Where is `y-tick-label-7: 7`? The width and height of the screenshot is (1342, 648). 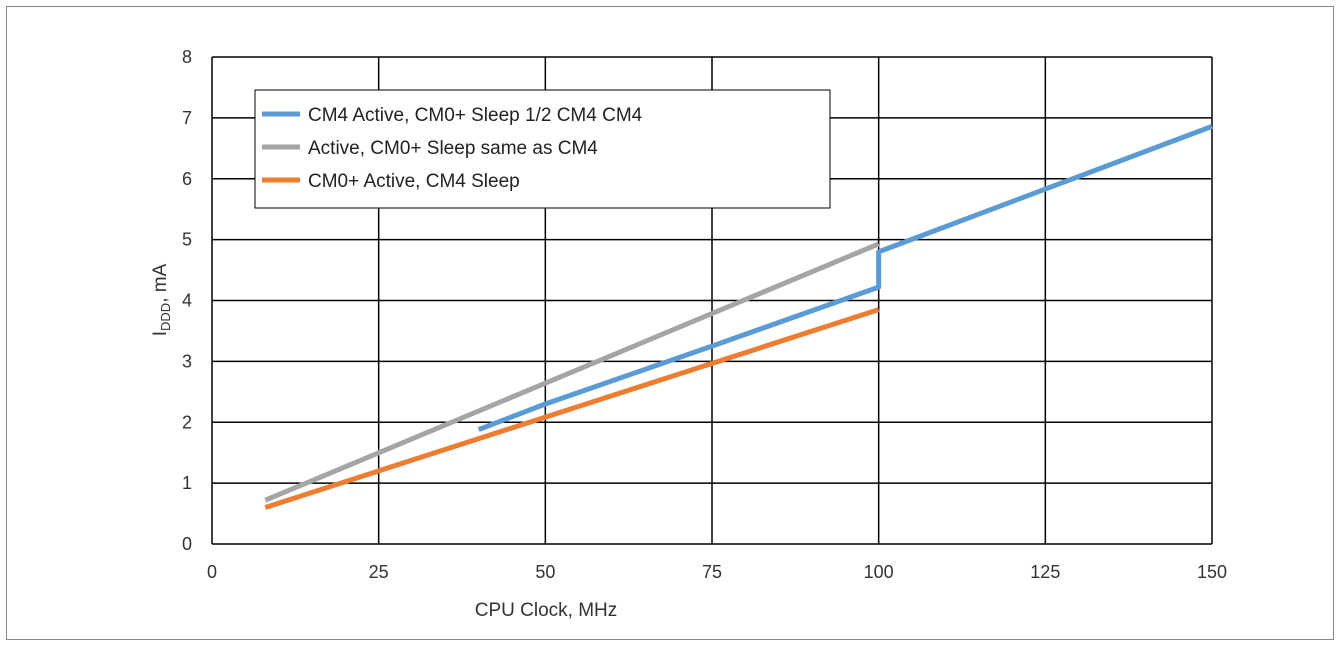
y-tick-label-7: 7 is located at coordinates (187, 118).